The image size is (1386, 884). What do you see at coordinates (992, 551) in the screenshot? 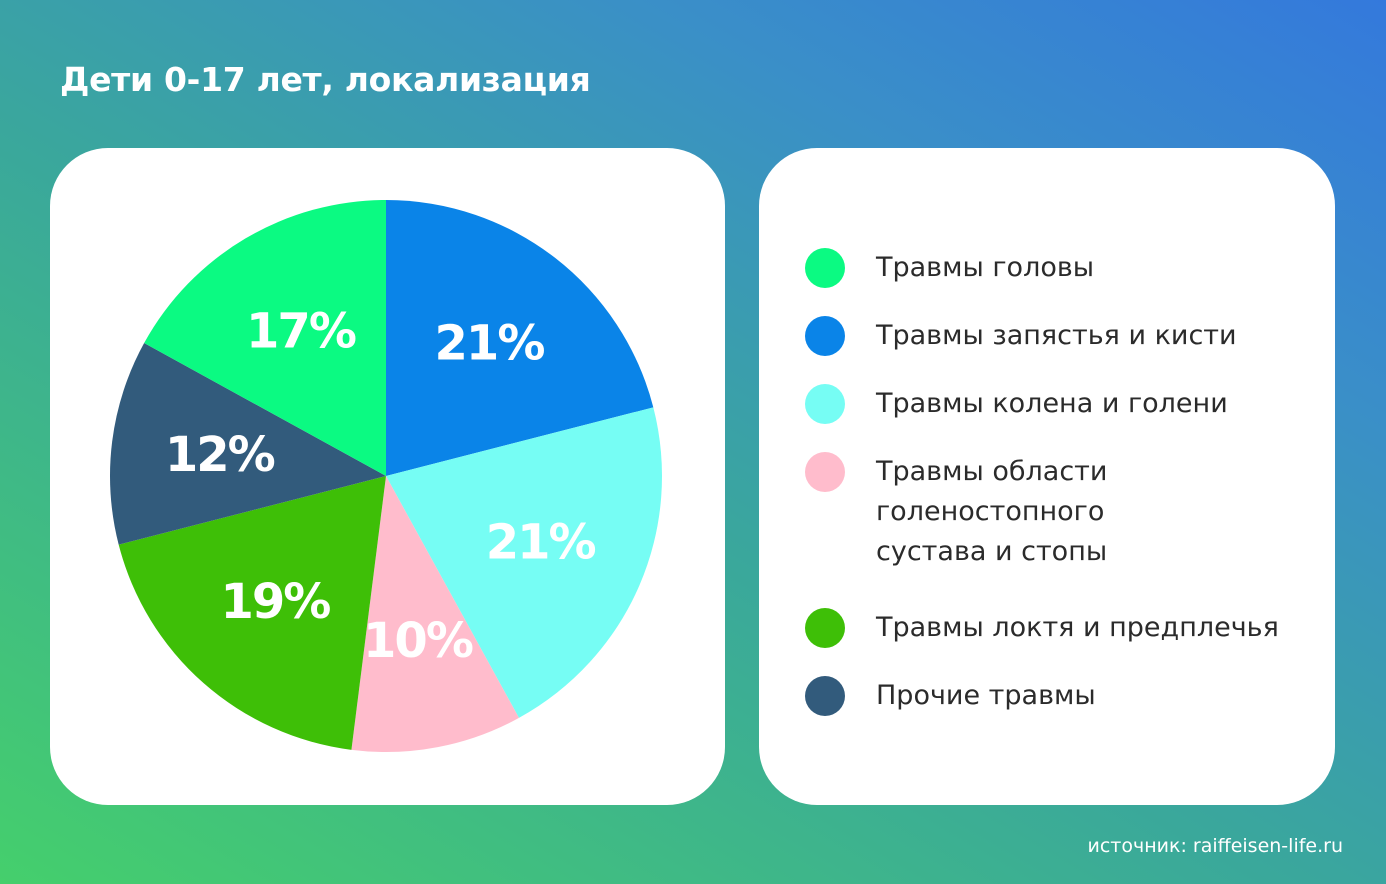
I see `legend-label-line: сустава и стопы` at bounding box center [992, 551].